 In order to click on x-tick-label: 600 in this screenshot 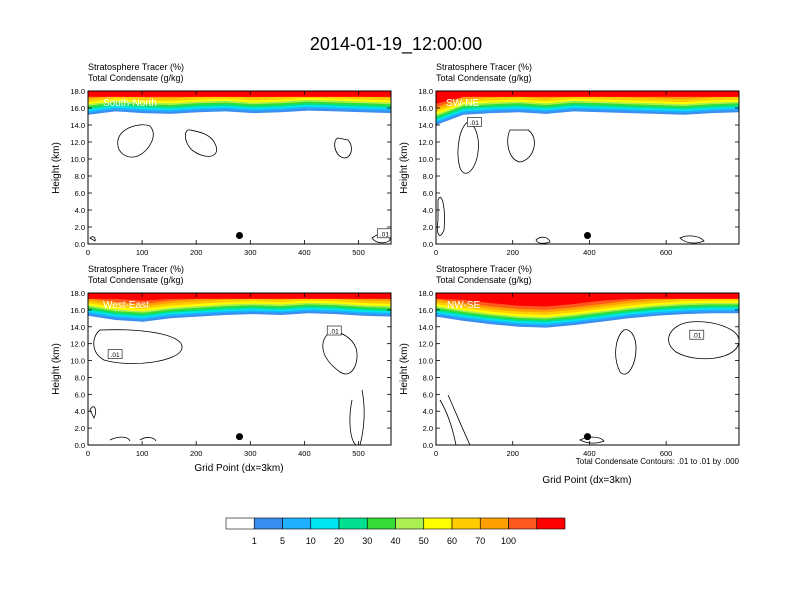, I will do `click(666, 453)`.